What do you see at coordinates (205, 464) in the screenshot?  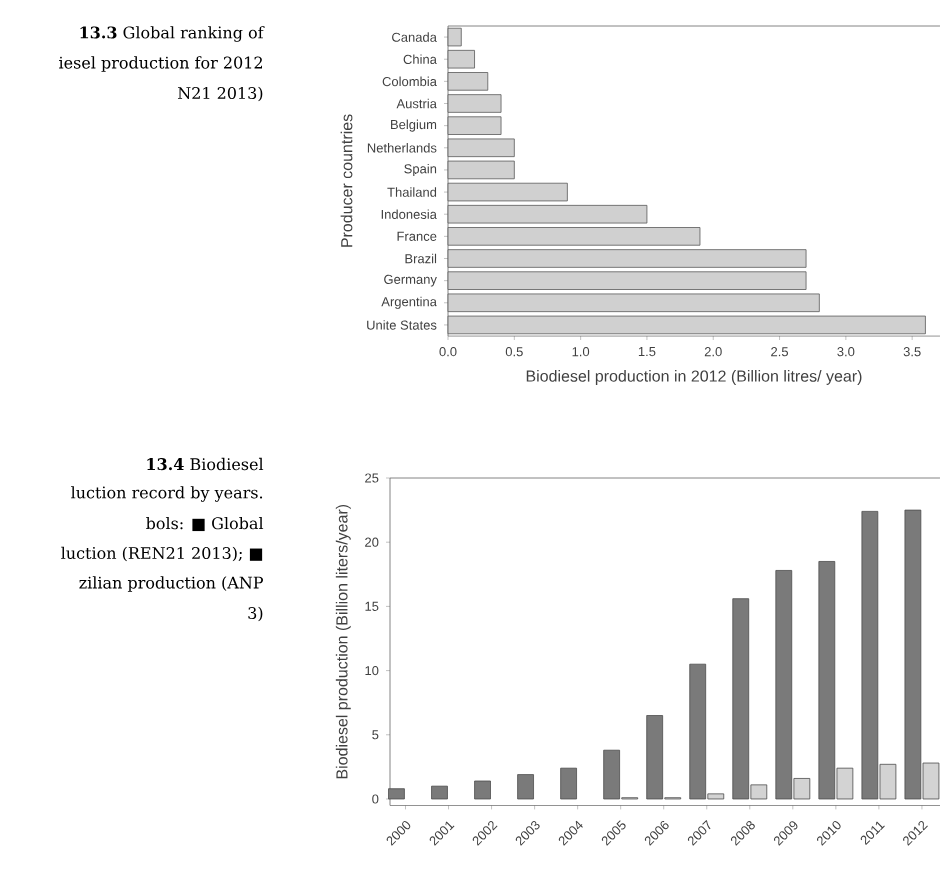 I see `text: 13.4 Biodiesel` at bounding box center [205, 464].